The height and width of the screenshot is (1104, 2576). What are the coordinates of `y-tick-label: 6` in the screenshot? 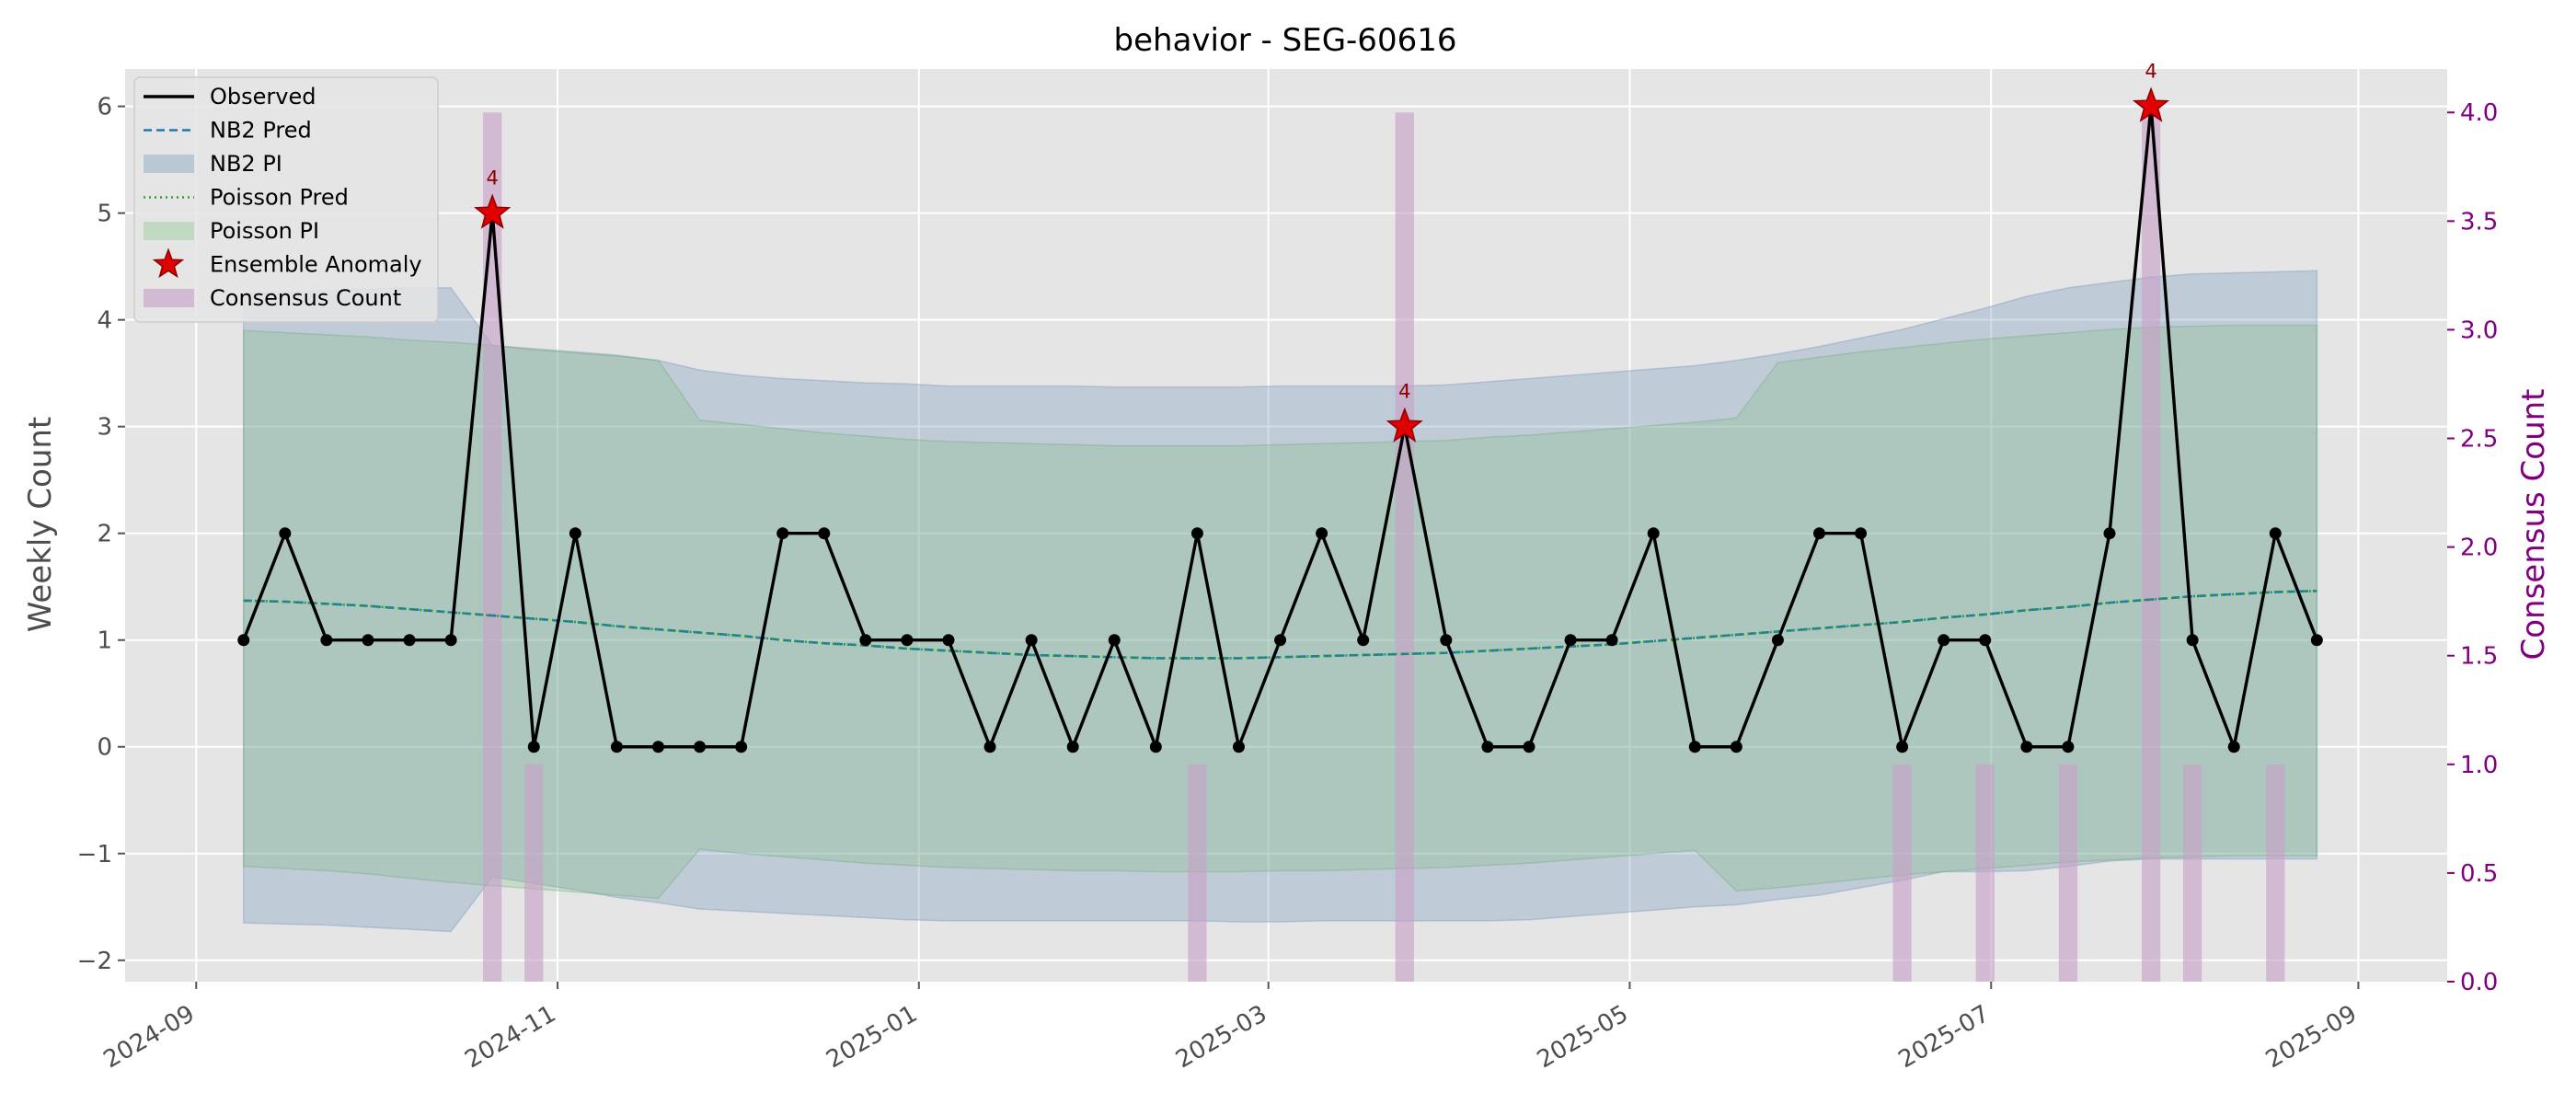 It's located at (104, 107).